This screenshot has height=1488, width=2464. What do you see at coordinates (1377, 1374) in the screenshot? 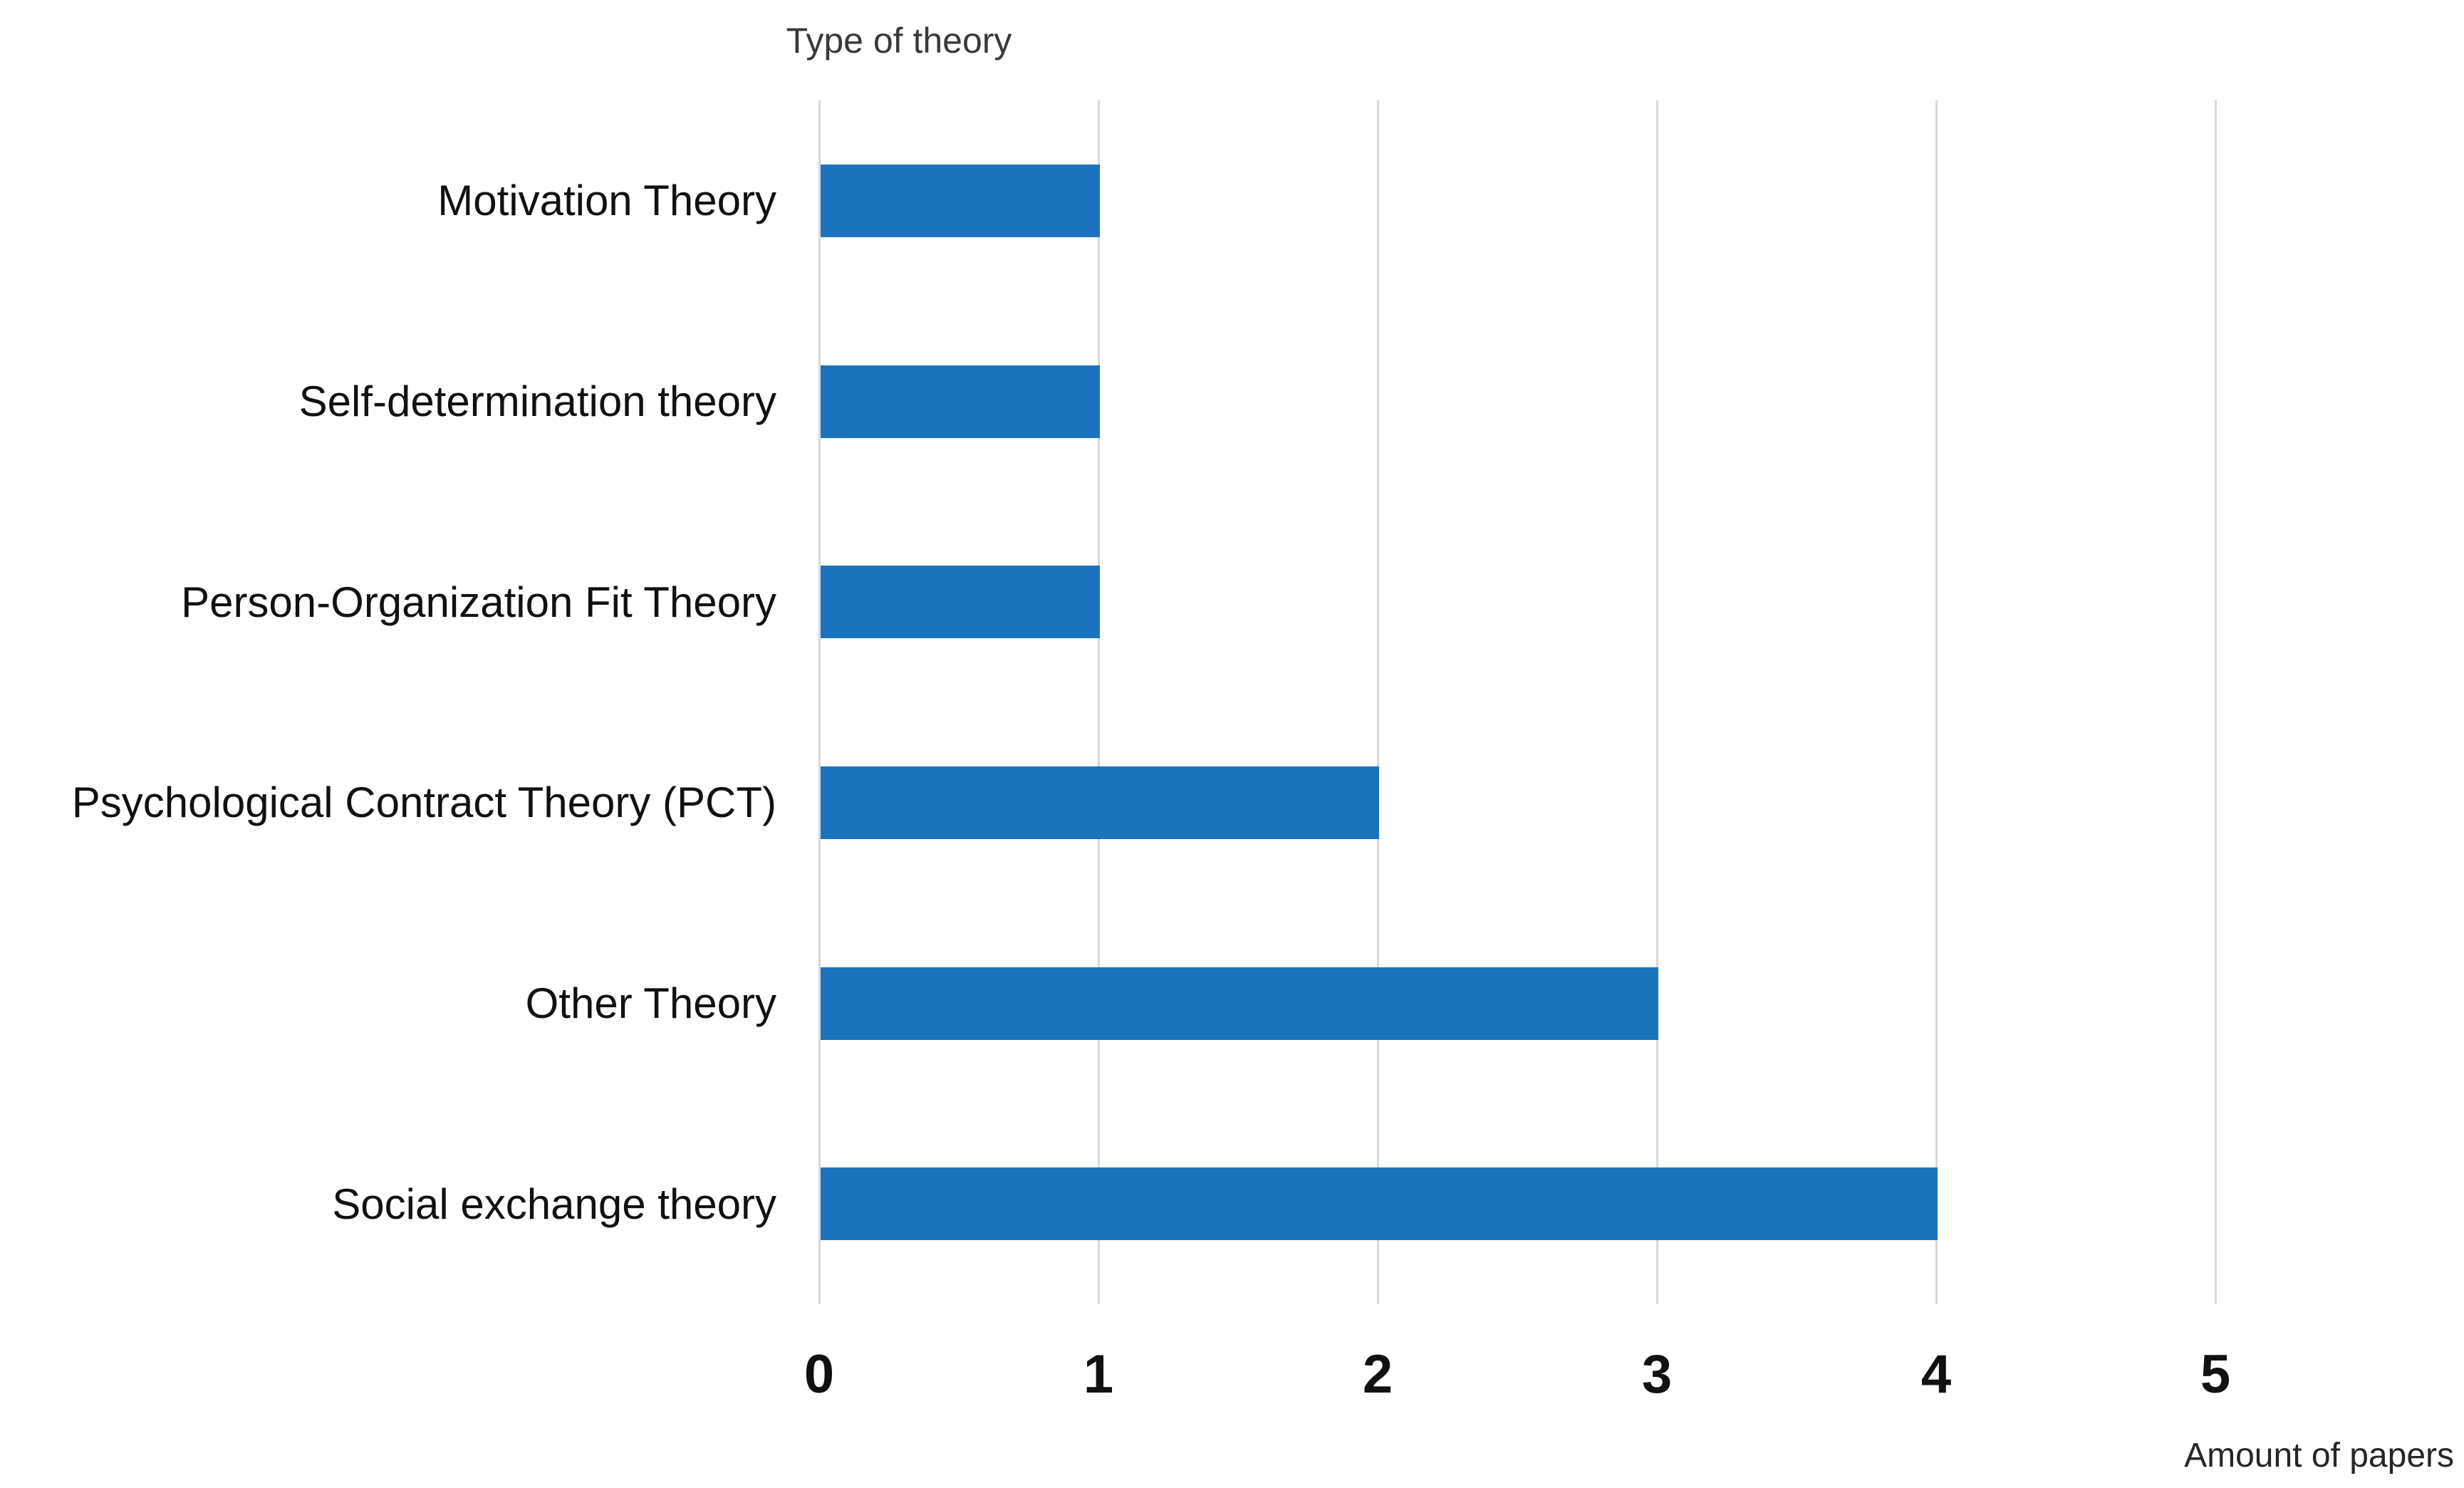
I see `x-tick-label-2: 2` at bounding box center [1377, 1374].